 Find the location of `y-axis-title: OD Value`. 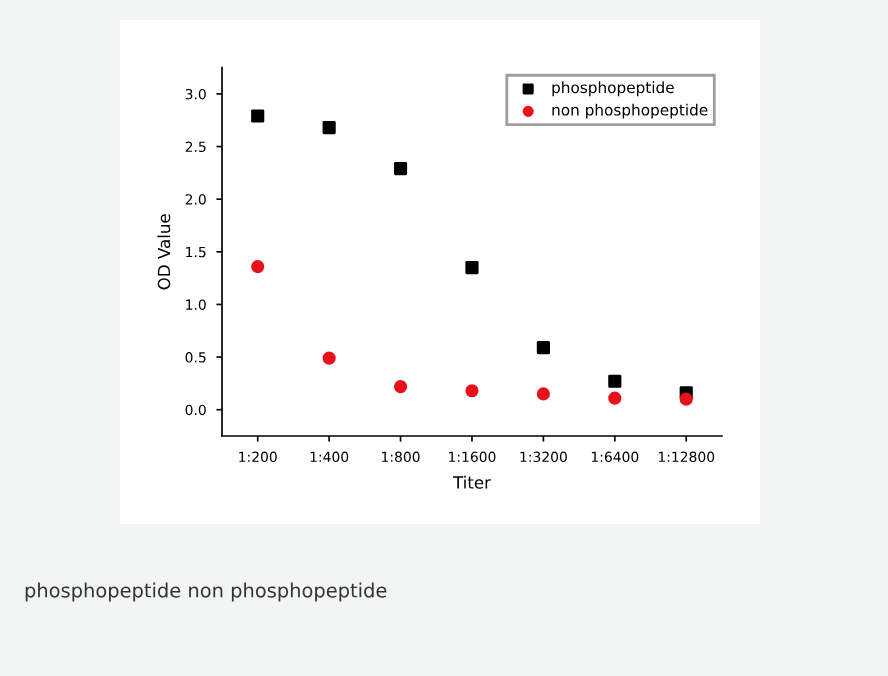

y-axis-title: OD Value is located at coordinates (164, 252).